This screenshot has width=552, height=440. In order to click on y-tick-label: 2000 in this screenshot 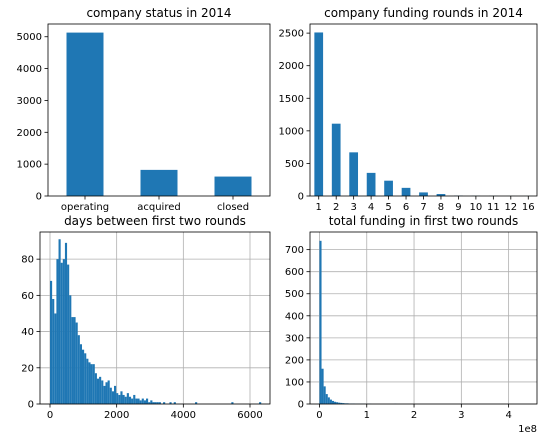, I will do `click(291, 66)`.